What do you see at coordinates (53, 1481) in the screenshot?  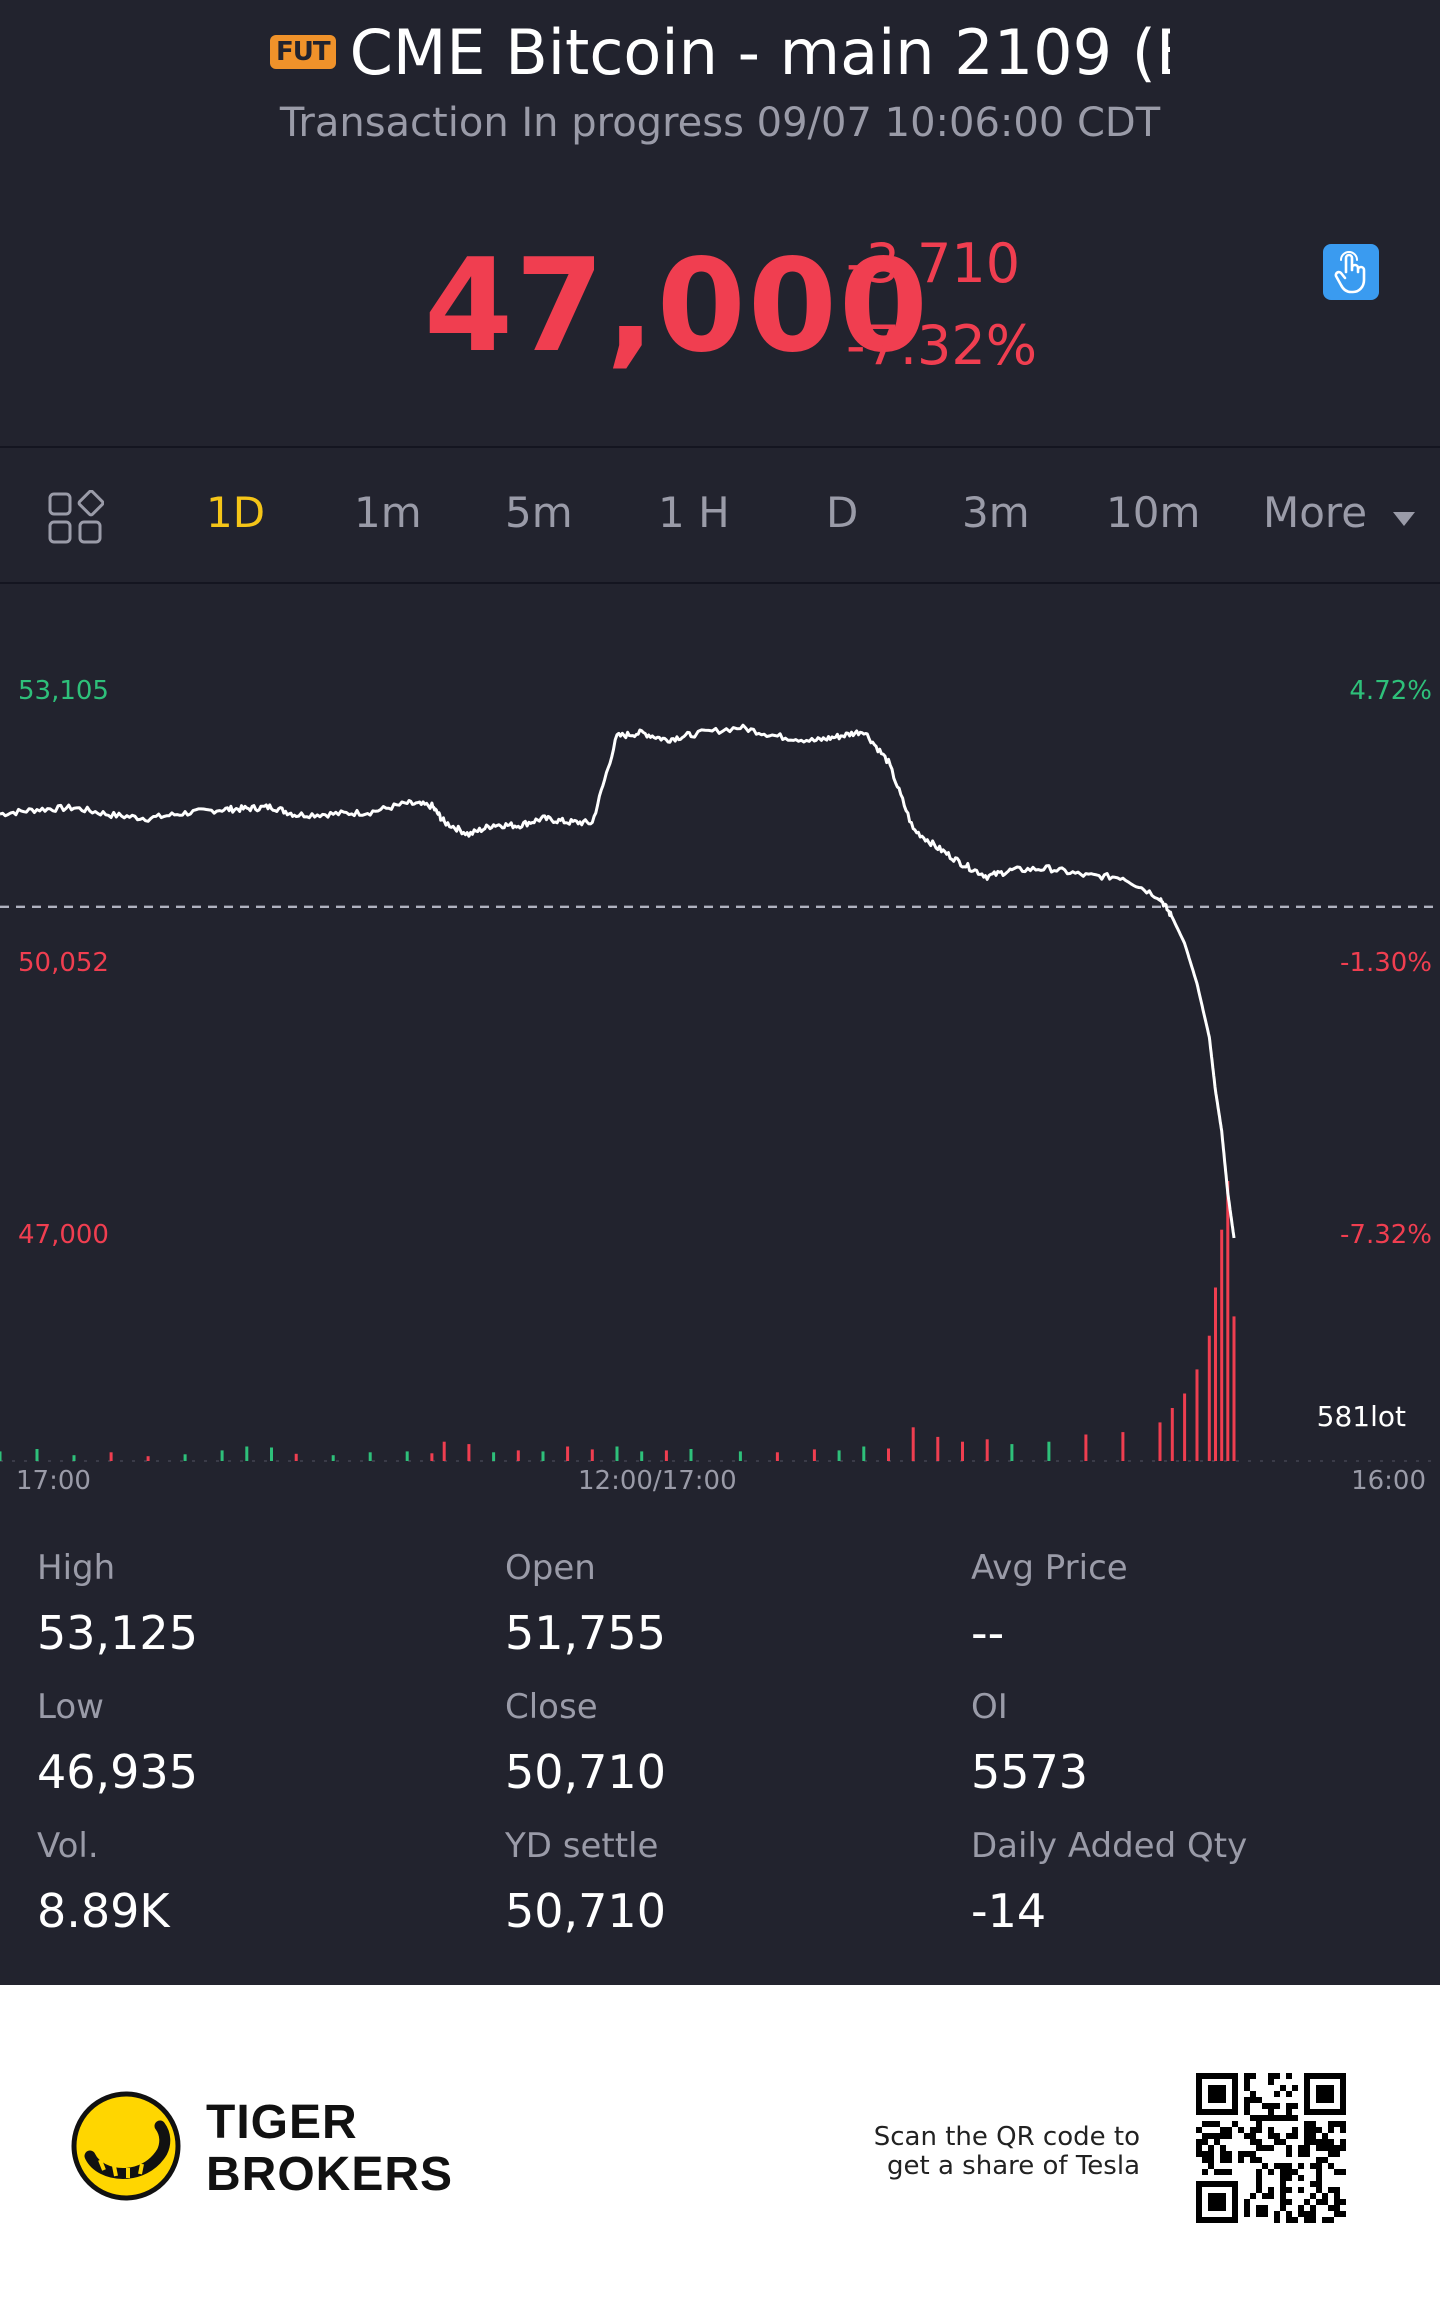 I see `x-label-start: 17:00` at bounding box center [53, 1481].